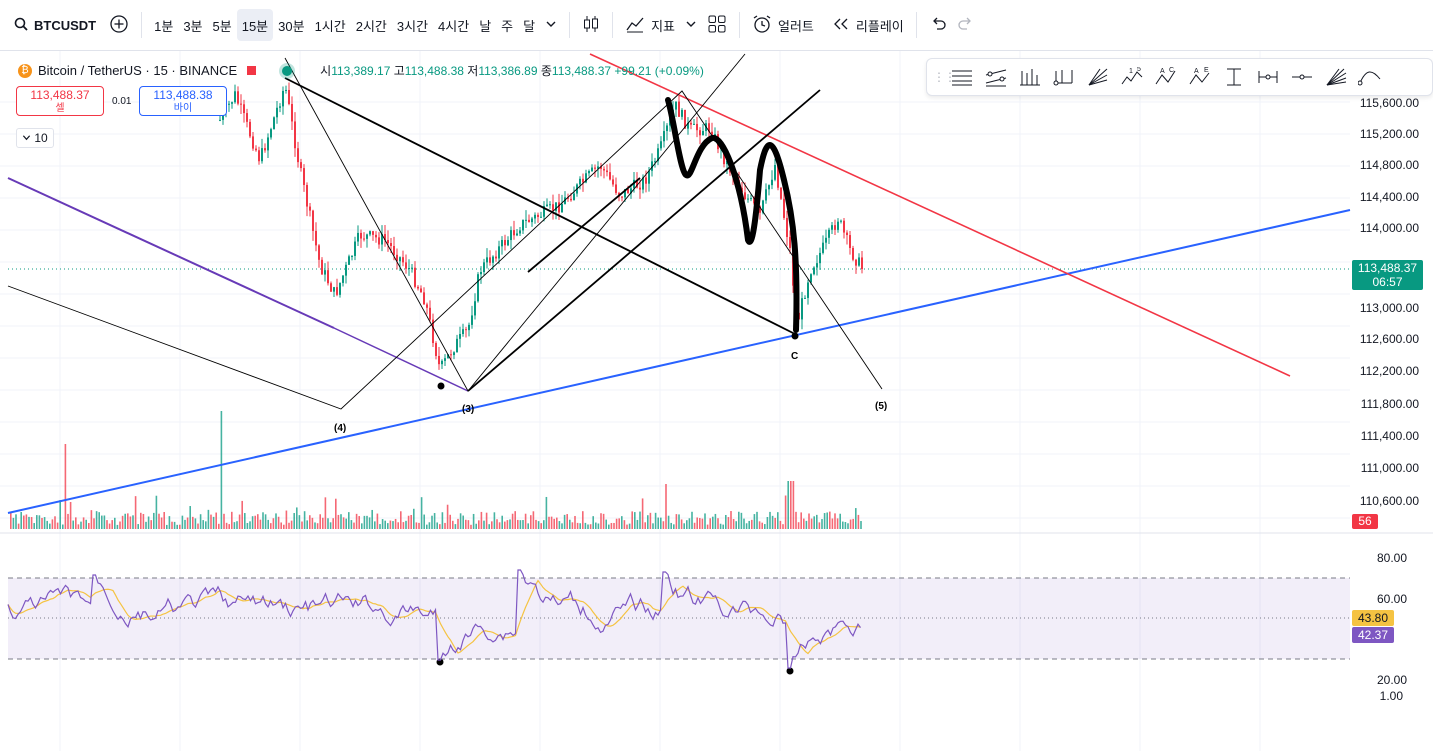 The height and width of the screenshot is (751, 1433). Describe the element at coordinates (60, 101) in the screenshot. I see `sell-button: 113,488.37 셀` at that location.